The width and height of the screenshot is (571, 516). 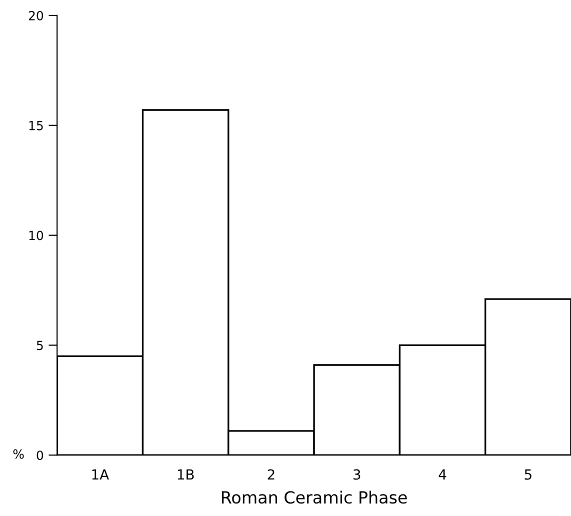 I want to click on y-tick-label: 0, so click(x=40, y=455).